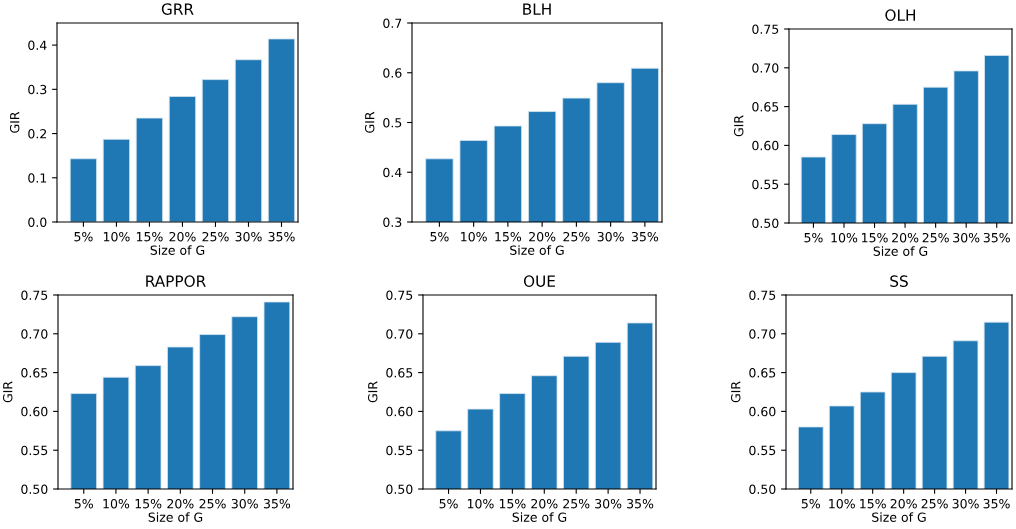 This screenshot has width=1016, height=529. I want to click on y-tick-label: 0.6, so click(392, 73).